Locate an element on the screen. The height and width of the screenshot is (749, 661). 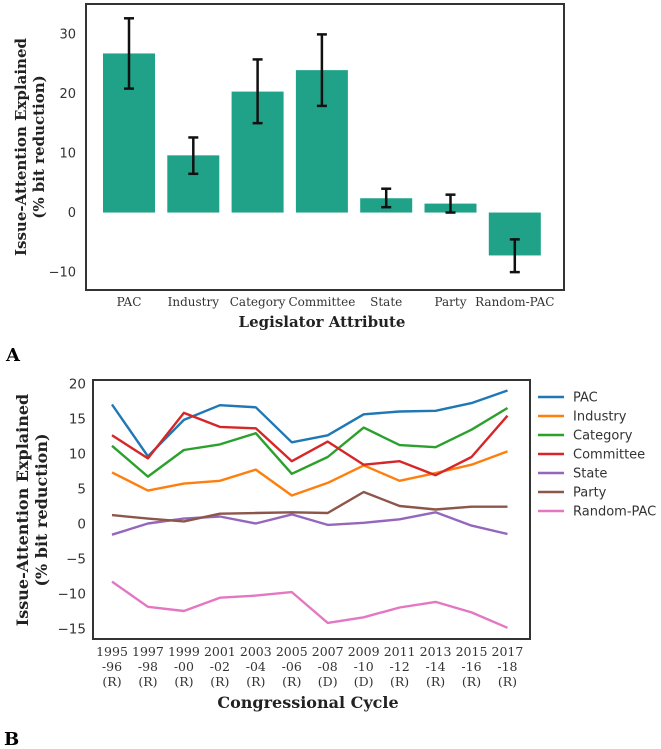
x-tick-range: -06 is located at coordinates (292, 666).